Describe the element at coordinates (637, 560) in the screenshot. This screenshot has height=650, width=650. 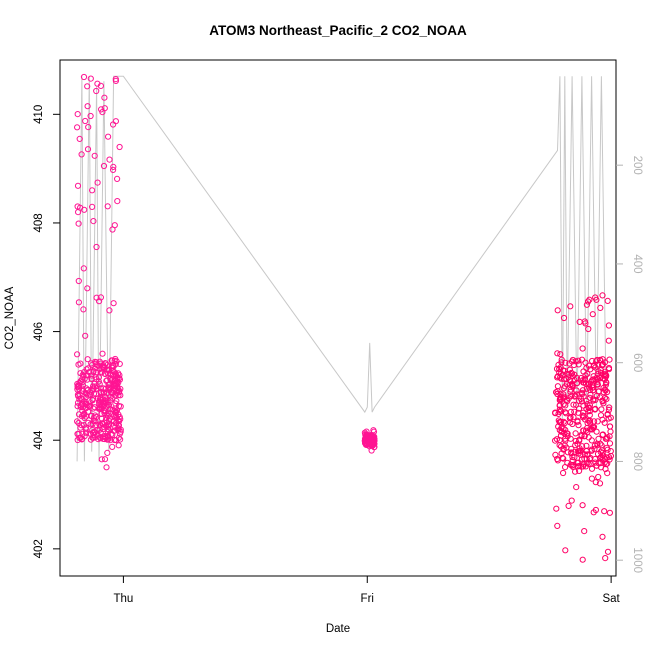
I see `y2-tick-label: 1000` at that location.